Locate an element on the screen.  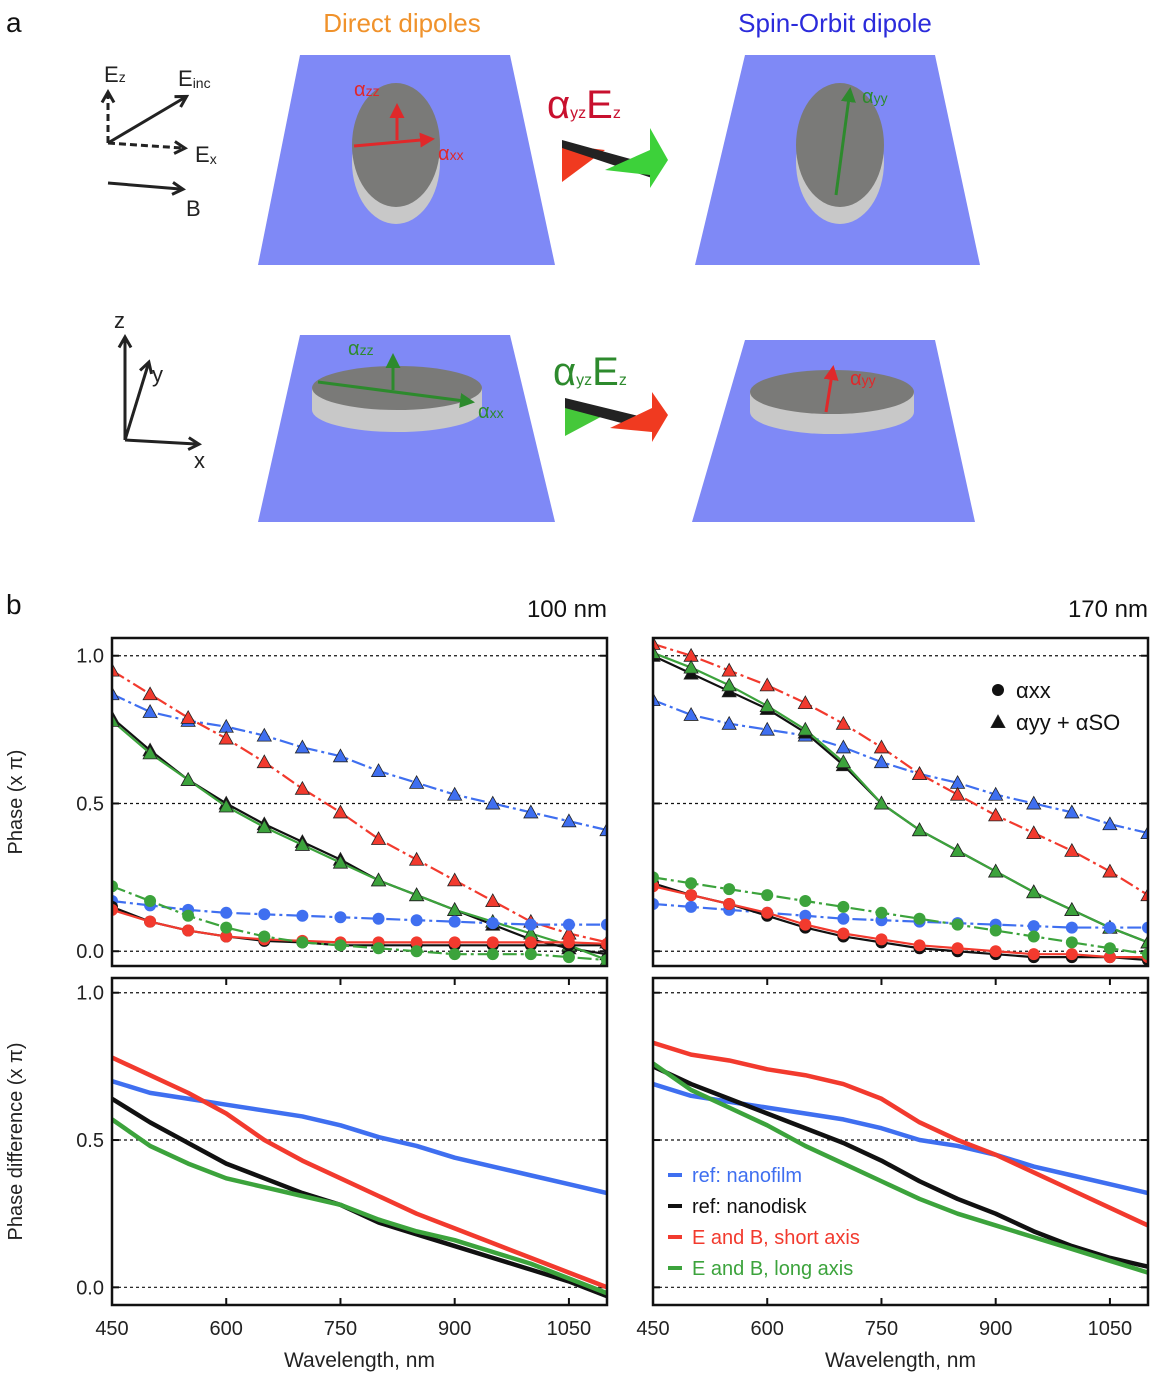
field-label: B is located at coordinates (193, 208).